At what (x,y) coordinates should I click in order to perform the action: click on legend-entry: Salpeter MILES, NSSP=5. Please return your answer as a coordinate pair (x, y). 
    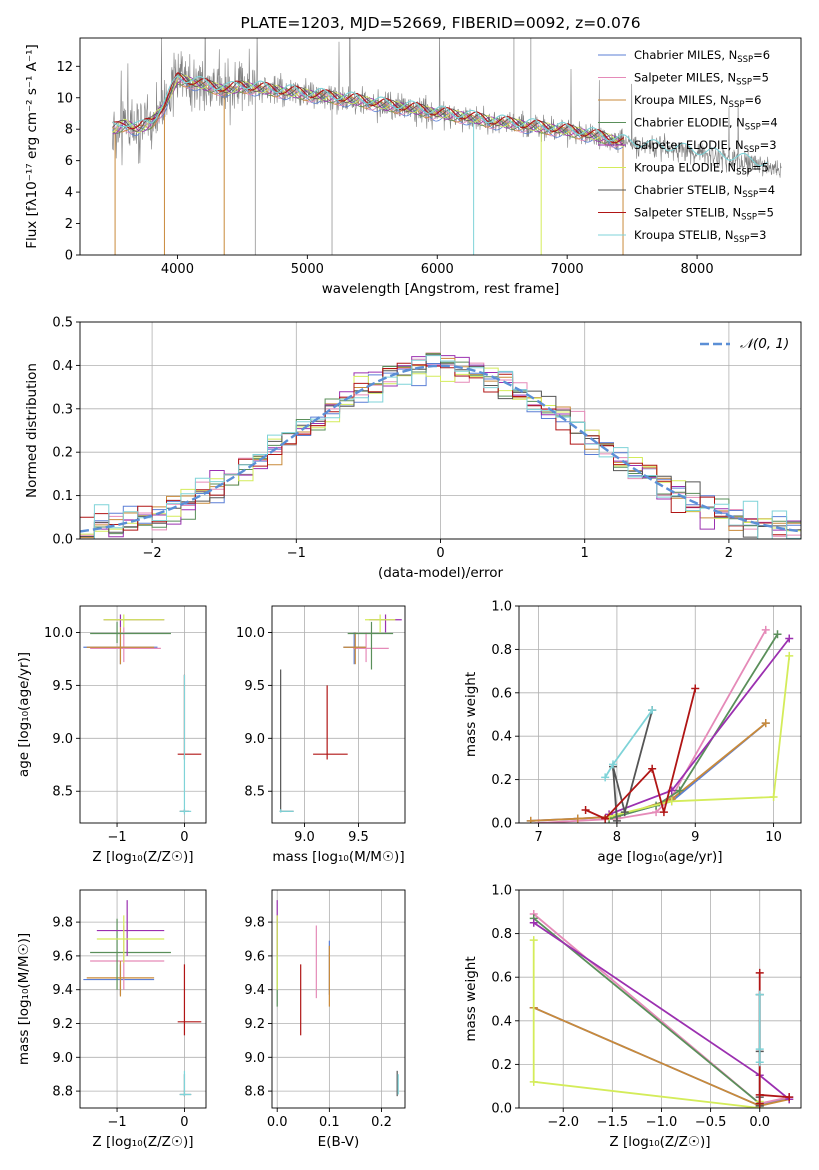
    Looking at the image, I should click on (701, 79).